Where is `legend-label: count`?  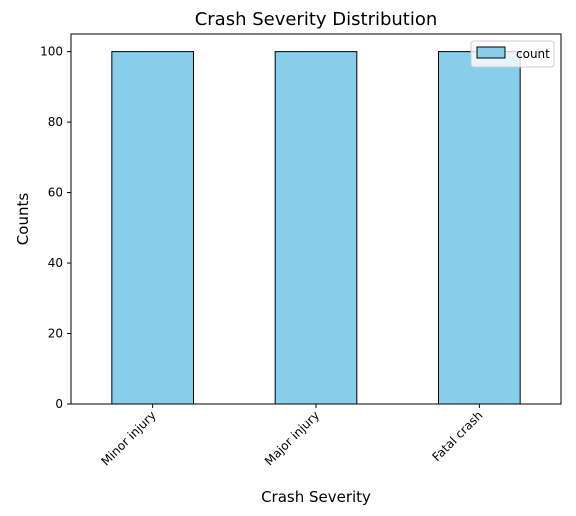 legend-label: count is located at coordinates (533, 54).